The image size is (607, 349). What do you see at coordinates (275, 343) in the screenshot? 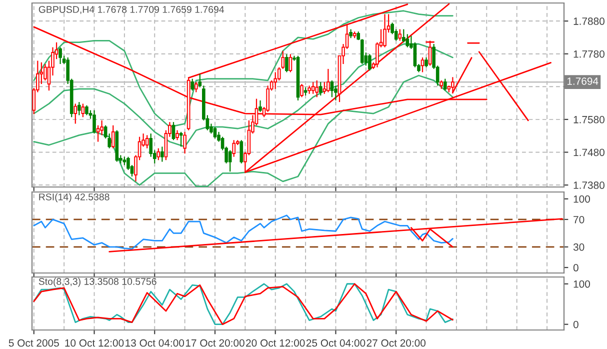
I see `x-tick-label: 20 Oct 12:00` at bounding box center [275, 343].